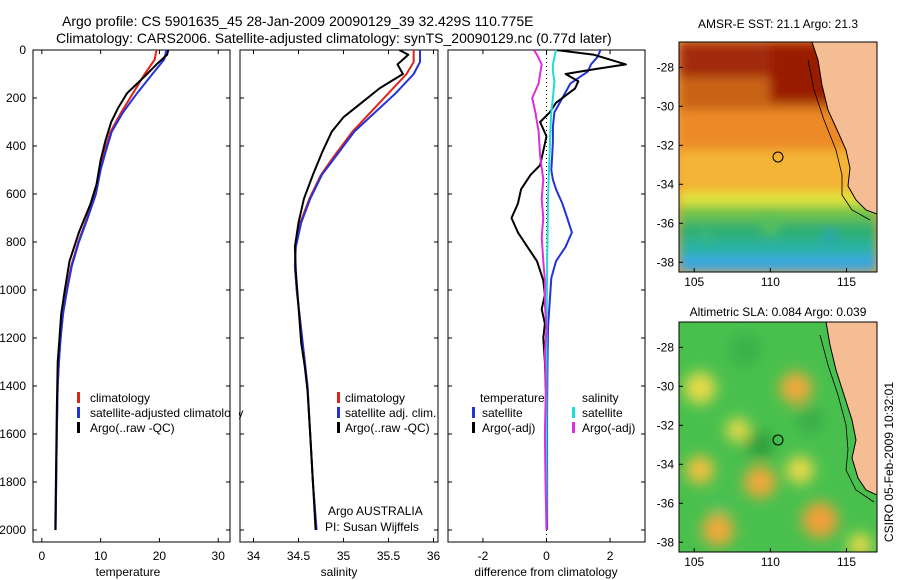 This screenshot has width=900, height=580. I want to click on depth-tick-label: 1600, so click(13, 434).